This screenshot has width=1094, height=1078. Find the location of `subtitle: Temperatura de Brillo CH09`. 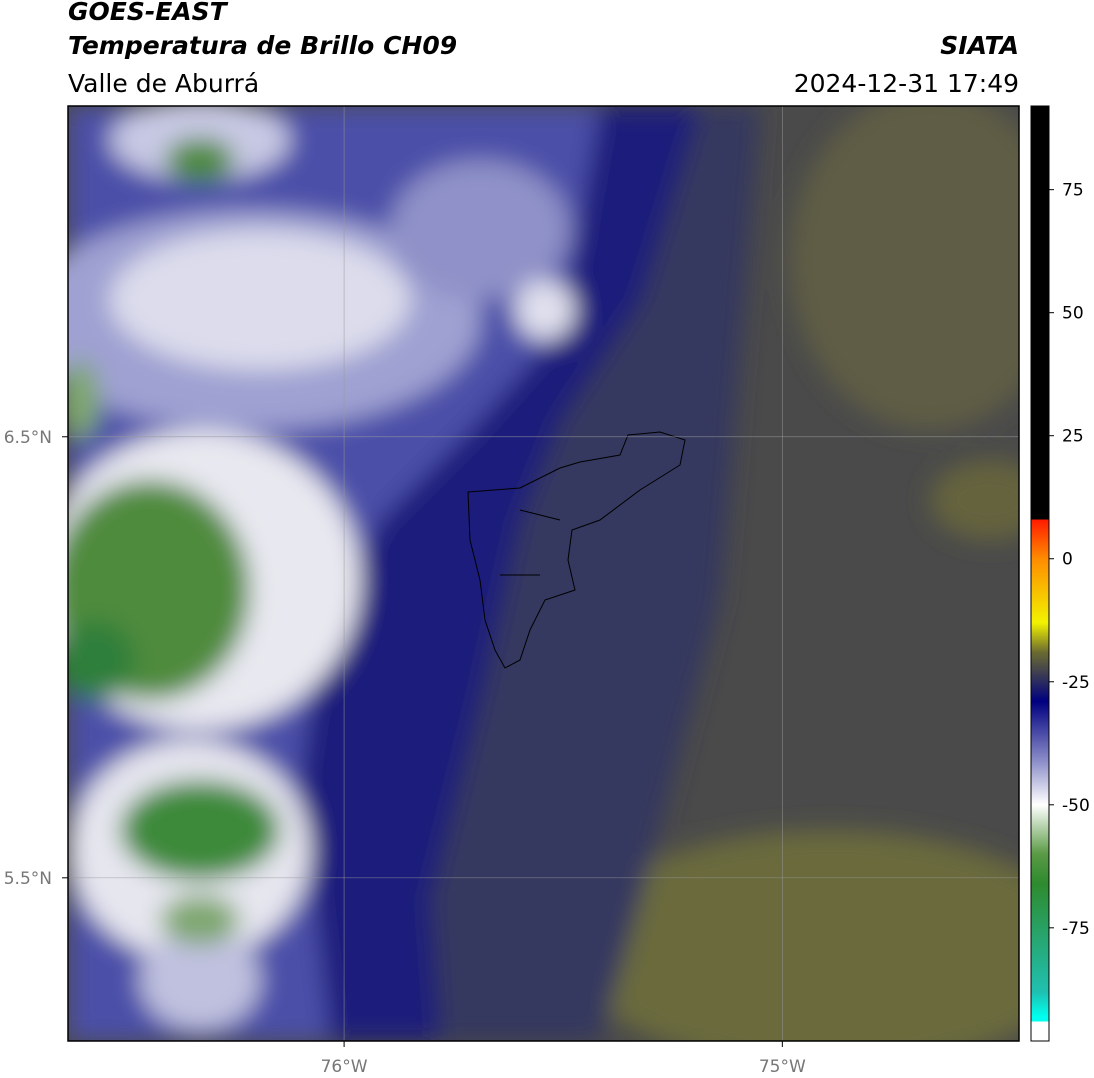

subtitle: Temperatura de Brillo CH09 is located at coordinates (262, 45).